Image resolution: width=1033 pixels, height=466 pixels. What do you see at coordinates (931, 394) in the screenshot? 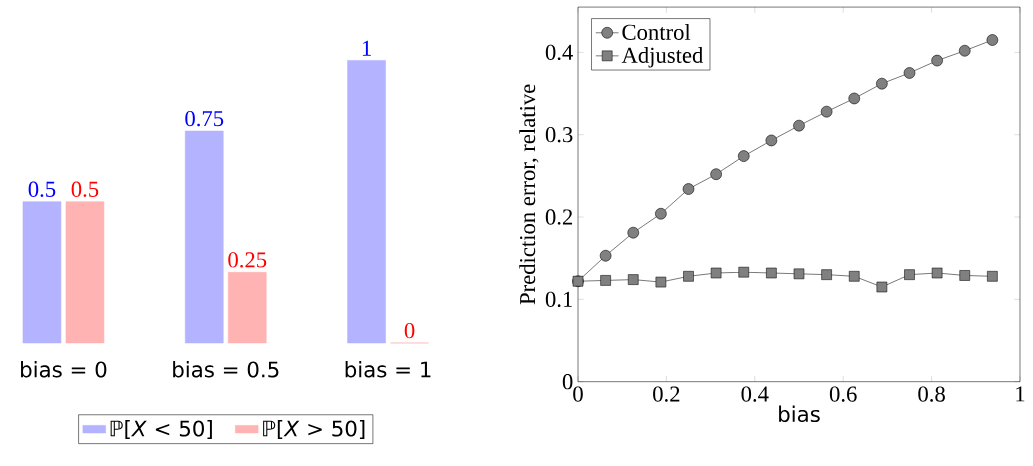
I see `x-tick-label: 0.8` at bounding box center [931, 394].